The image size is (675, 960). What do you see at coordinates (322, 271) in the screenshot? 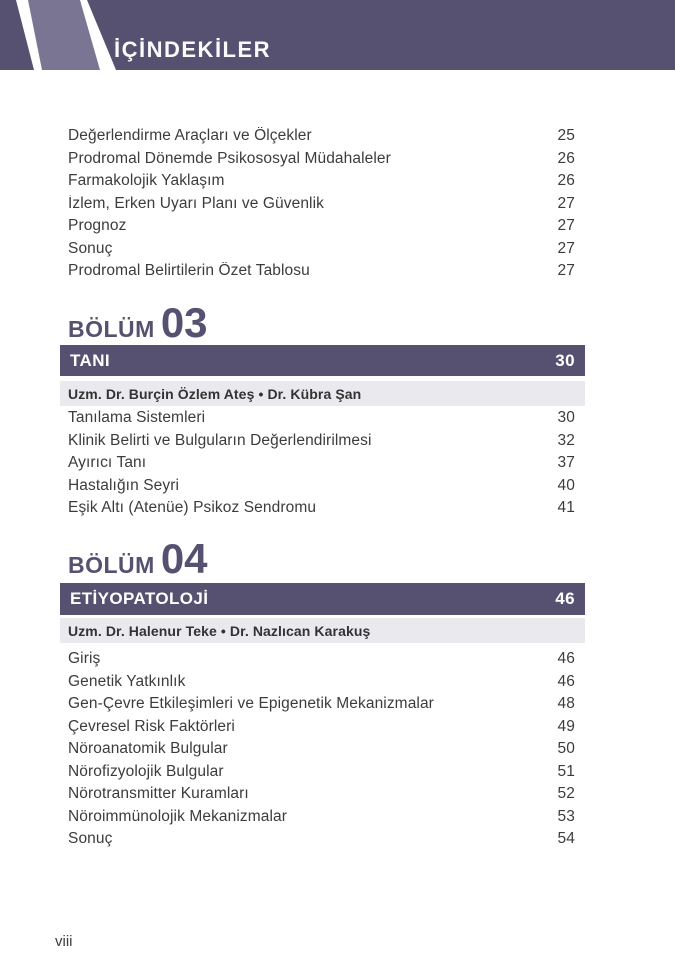
I see `toc-entry-row: Prodromal Belirtilerin Özet Tablosu 27` at bounding box center [322, 271].